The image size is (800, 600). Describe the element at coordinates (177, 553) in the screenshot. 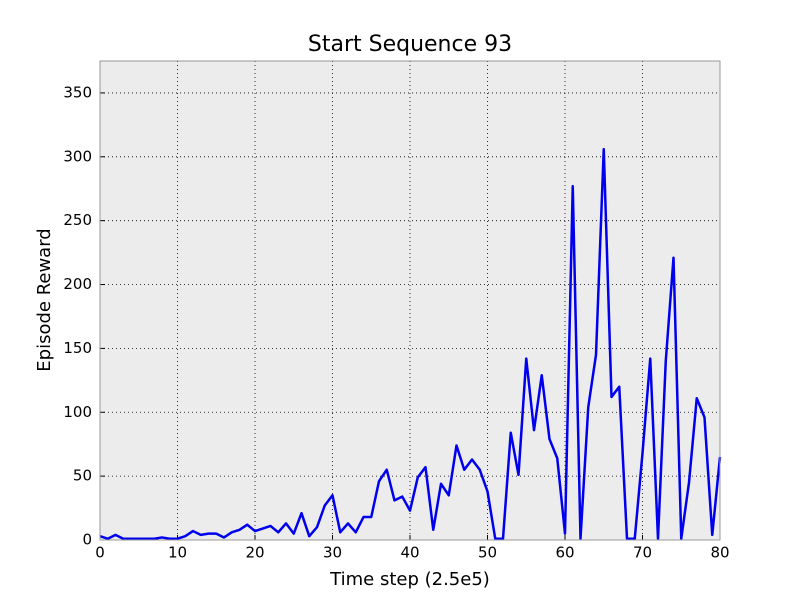

I see `x-tick-label: 10` at that location.